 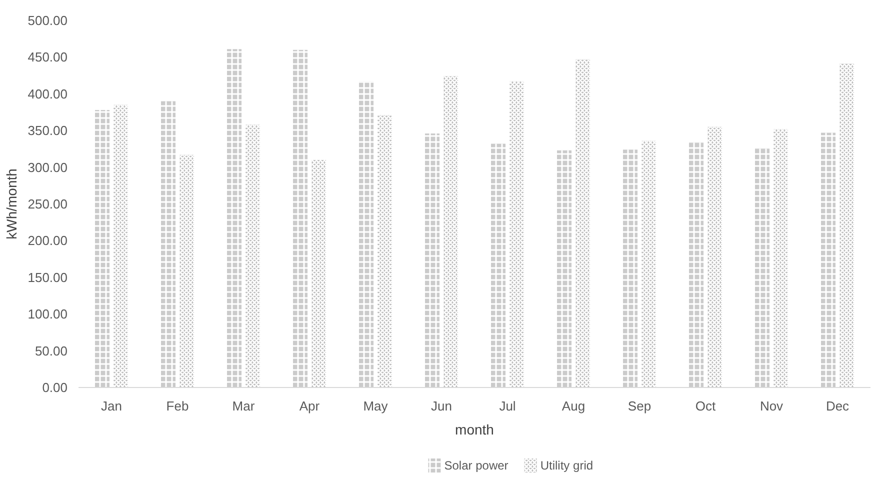 I want to click on x-tick-label: Nov, so click(x=772, y=406).